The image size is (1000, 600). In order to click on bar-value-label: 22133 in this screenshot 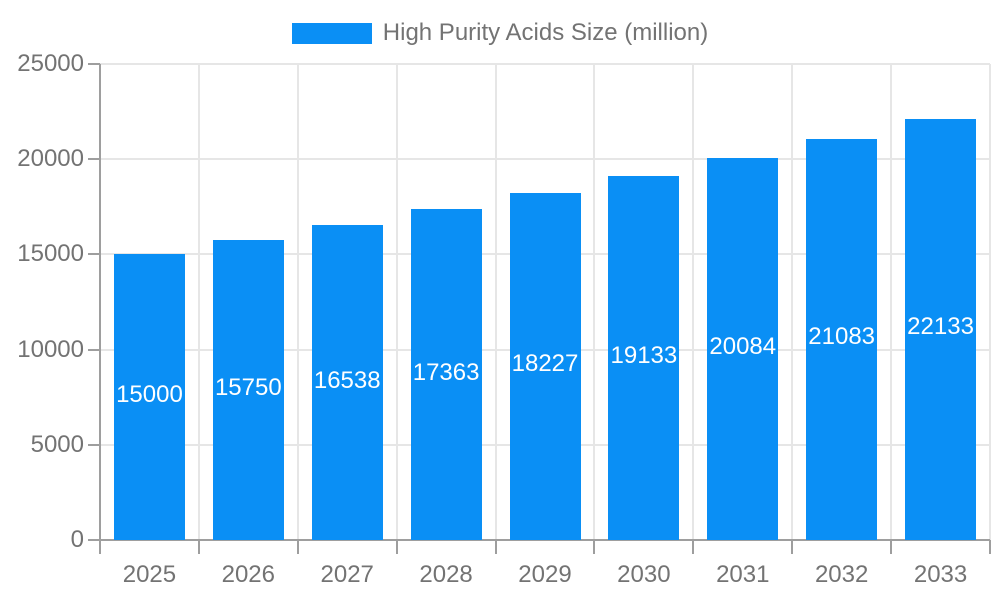, I will do `click(940, 327)`.